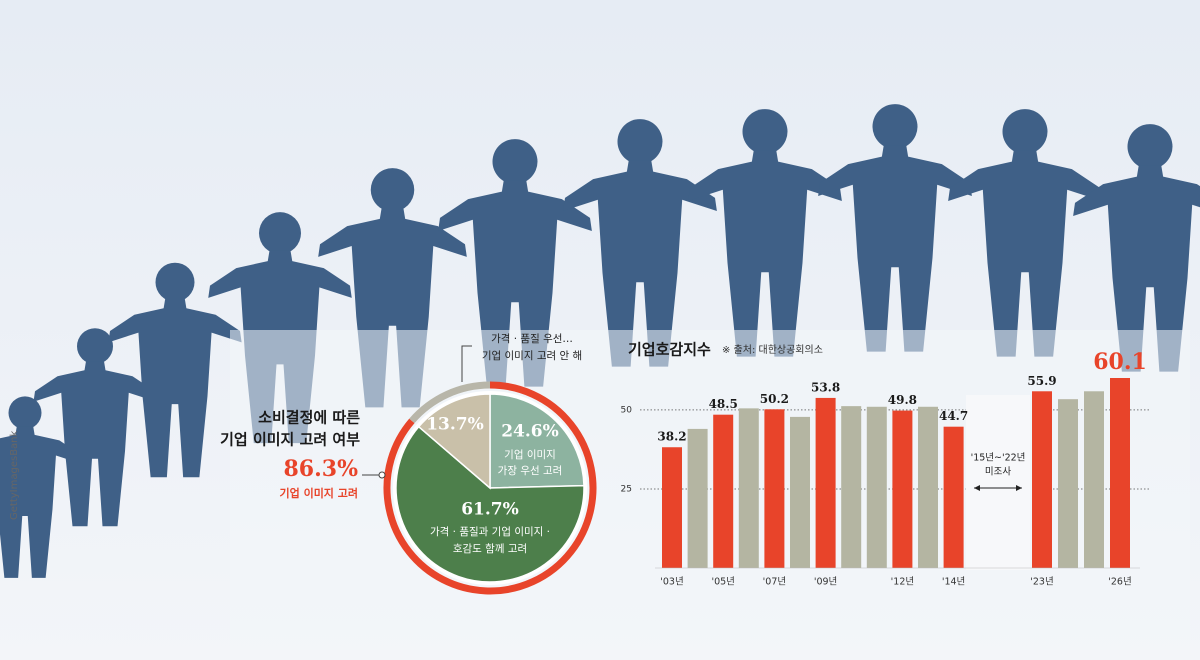  What do you see at coordinates (1119, 582) in the screenshot?
I see `x-tick-label: '26년` at bounding box center [1119, 582].